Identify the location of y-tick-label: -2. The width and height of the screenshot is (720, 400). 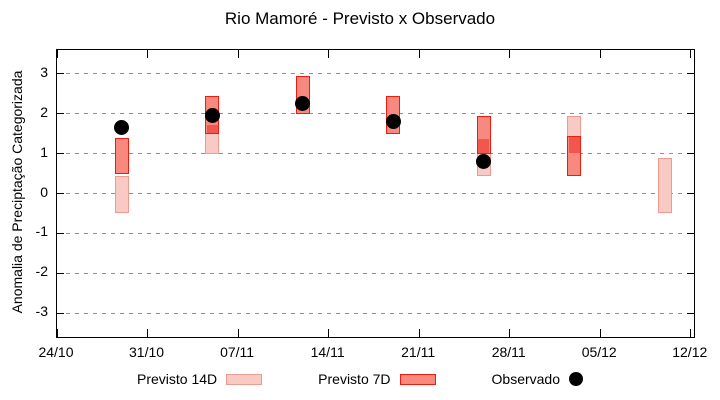
(41, 271).